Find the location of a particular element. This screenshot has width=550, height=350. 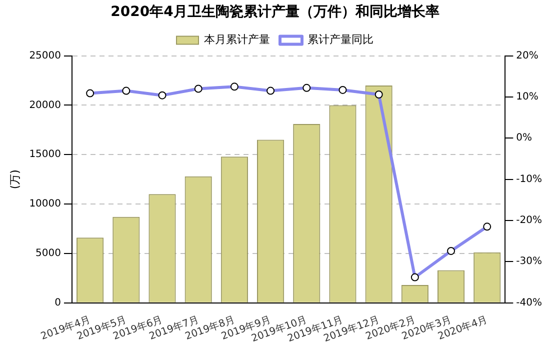

y-tick-label: 5000 is located at coordinates (49, 254).